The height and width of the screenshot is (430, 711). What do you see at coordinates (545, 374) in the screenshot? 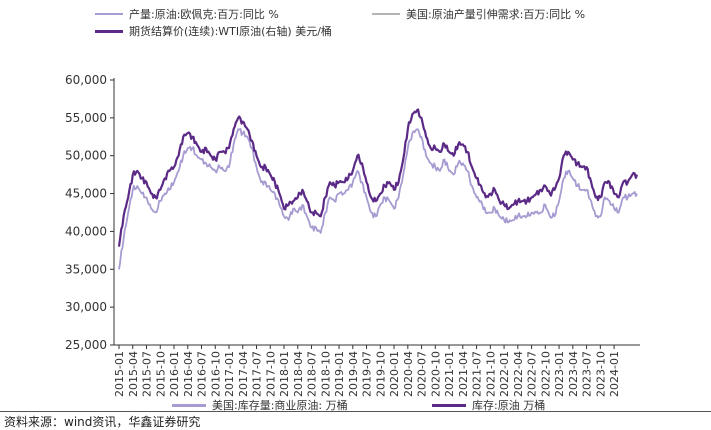
I see `x-tick-label: 2022-10` at bounding box center [545, 374].